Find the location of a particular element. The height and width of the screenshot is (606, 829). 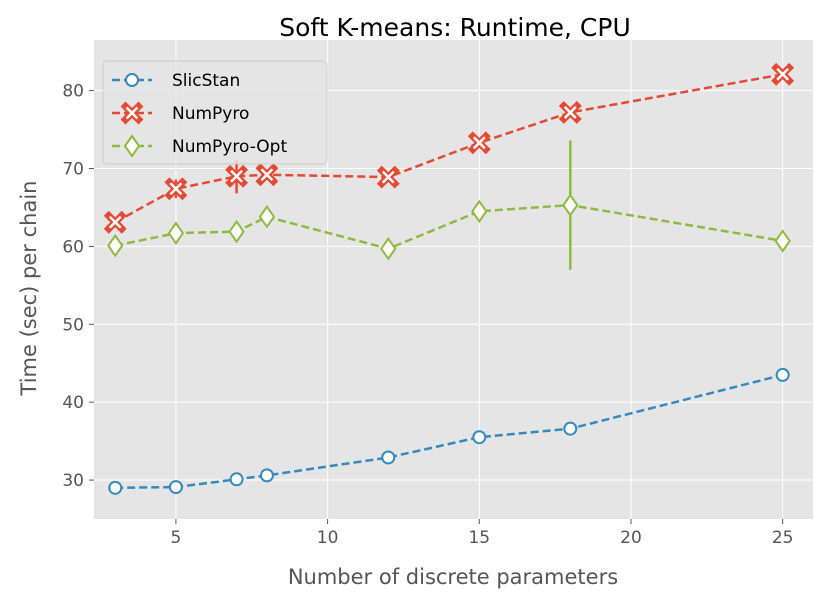

x-axis-label: Number of discrete parameters is located at coordinates (453, 577).